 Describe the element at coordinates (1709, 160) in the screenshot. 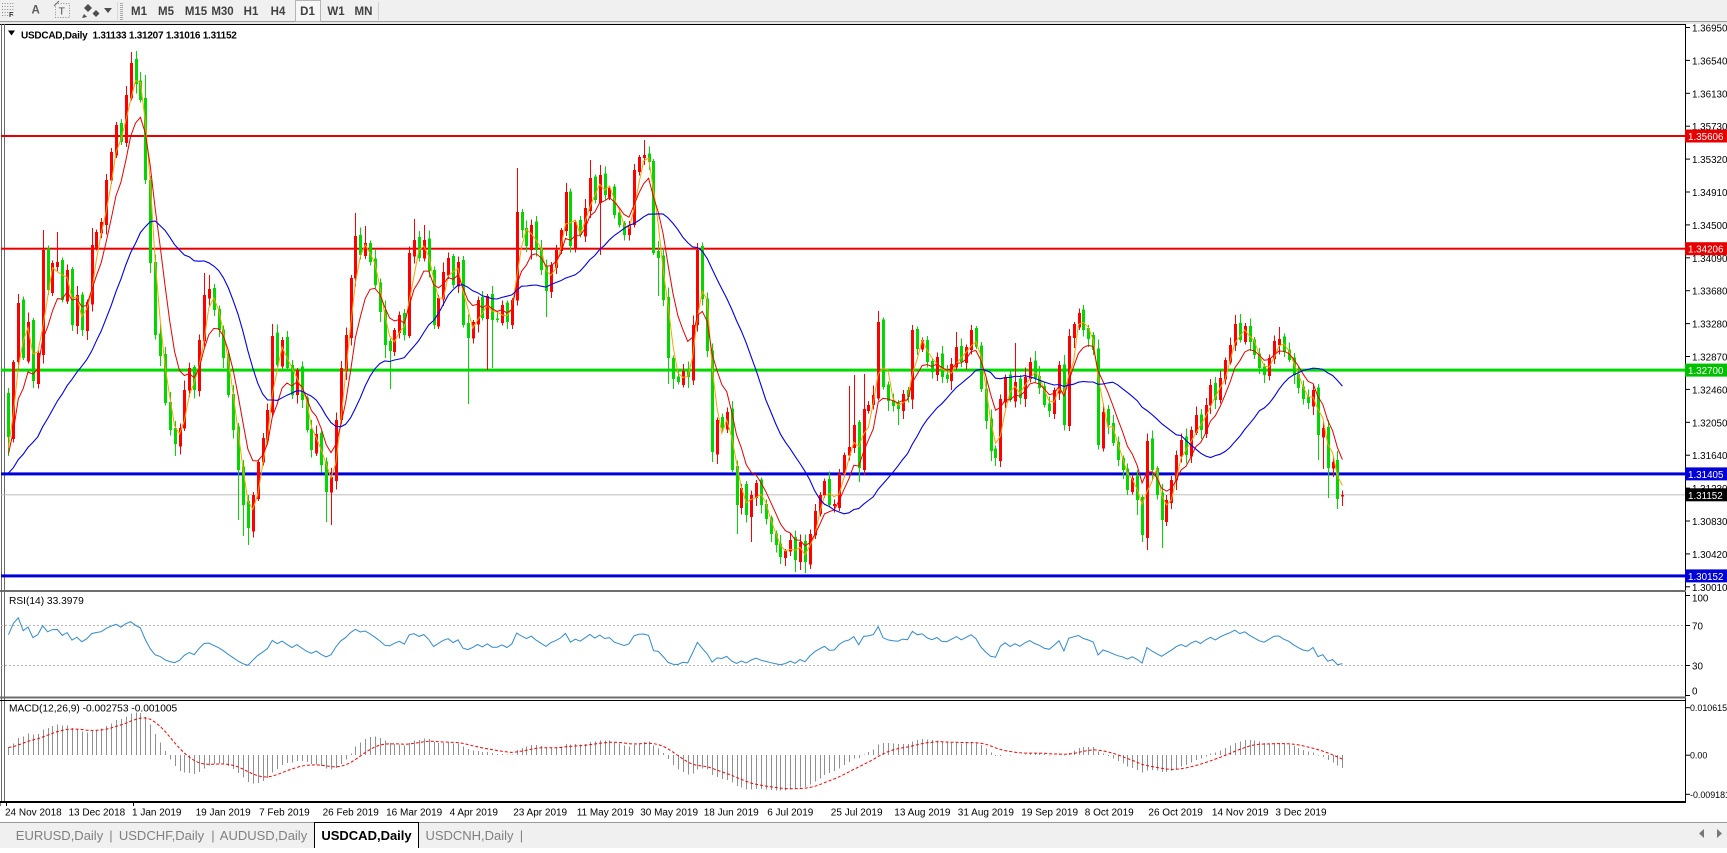

I see `svg-text: 1.35320` at that location.